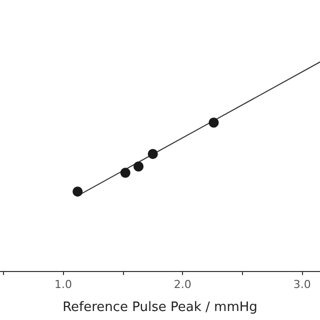 The height and width of the screenshot is (320, 320). I want to click on x-tick-label: 1.0, so click(63, 284).